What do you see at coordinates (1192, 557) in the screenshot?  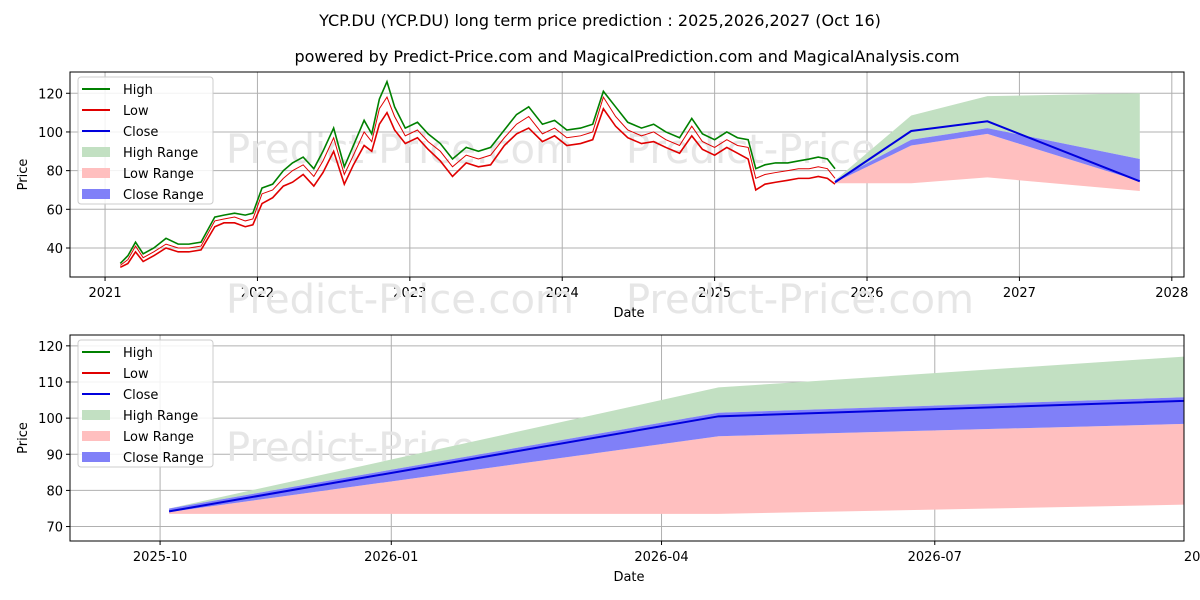 I see `x-tick-label: 2026-10` at bounding box center [1192, 557].